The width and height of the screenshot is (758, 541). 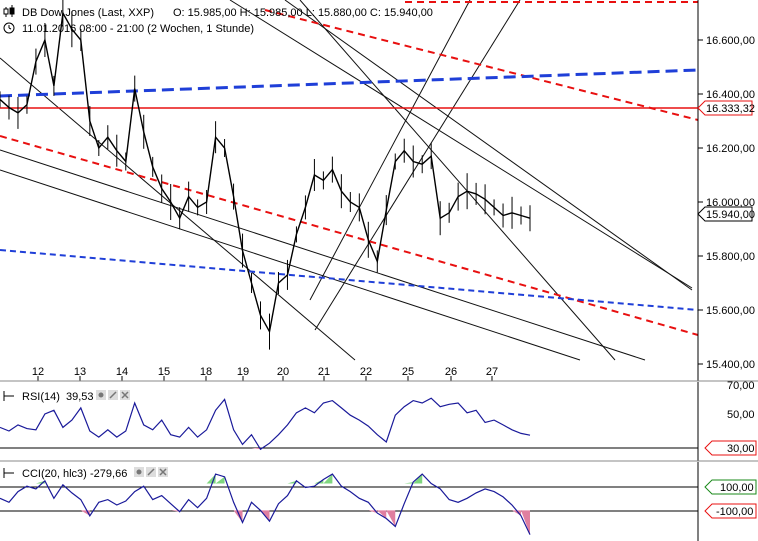 I want to click on x-tick-label: 14, so click(x=122, y=372).